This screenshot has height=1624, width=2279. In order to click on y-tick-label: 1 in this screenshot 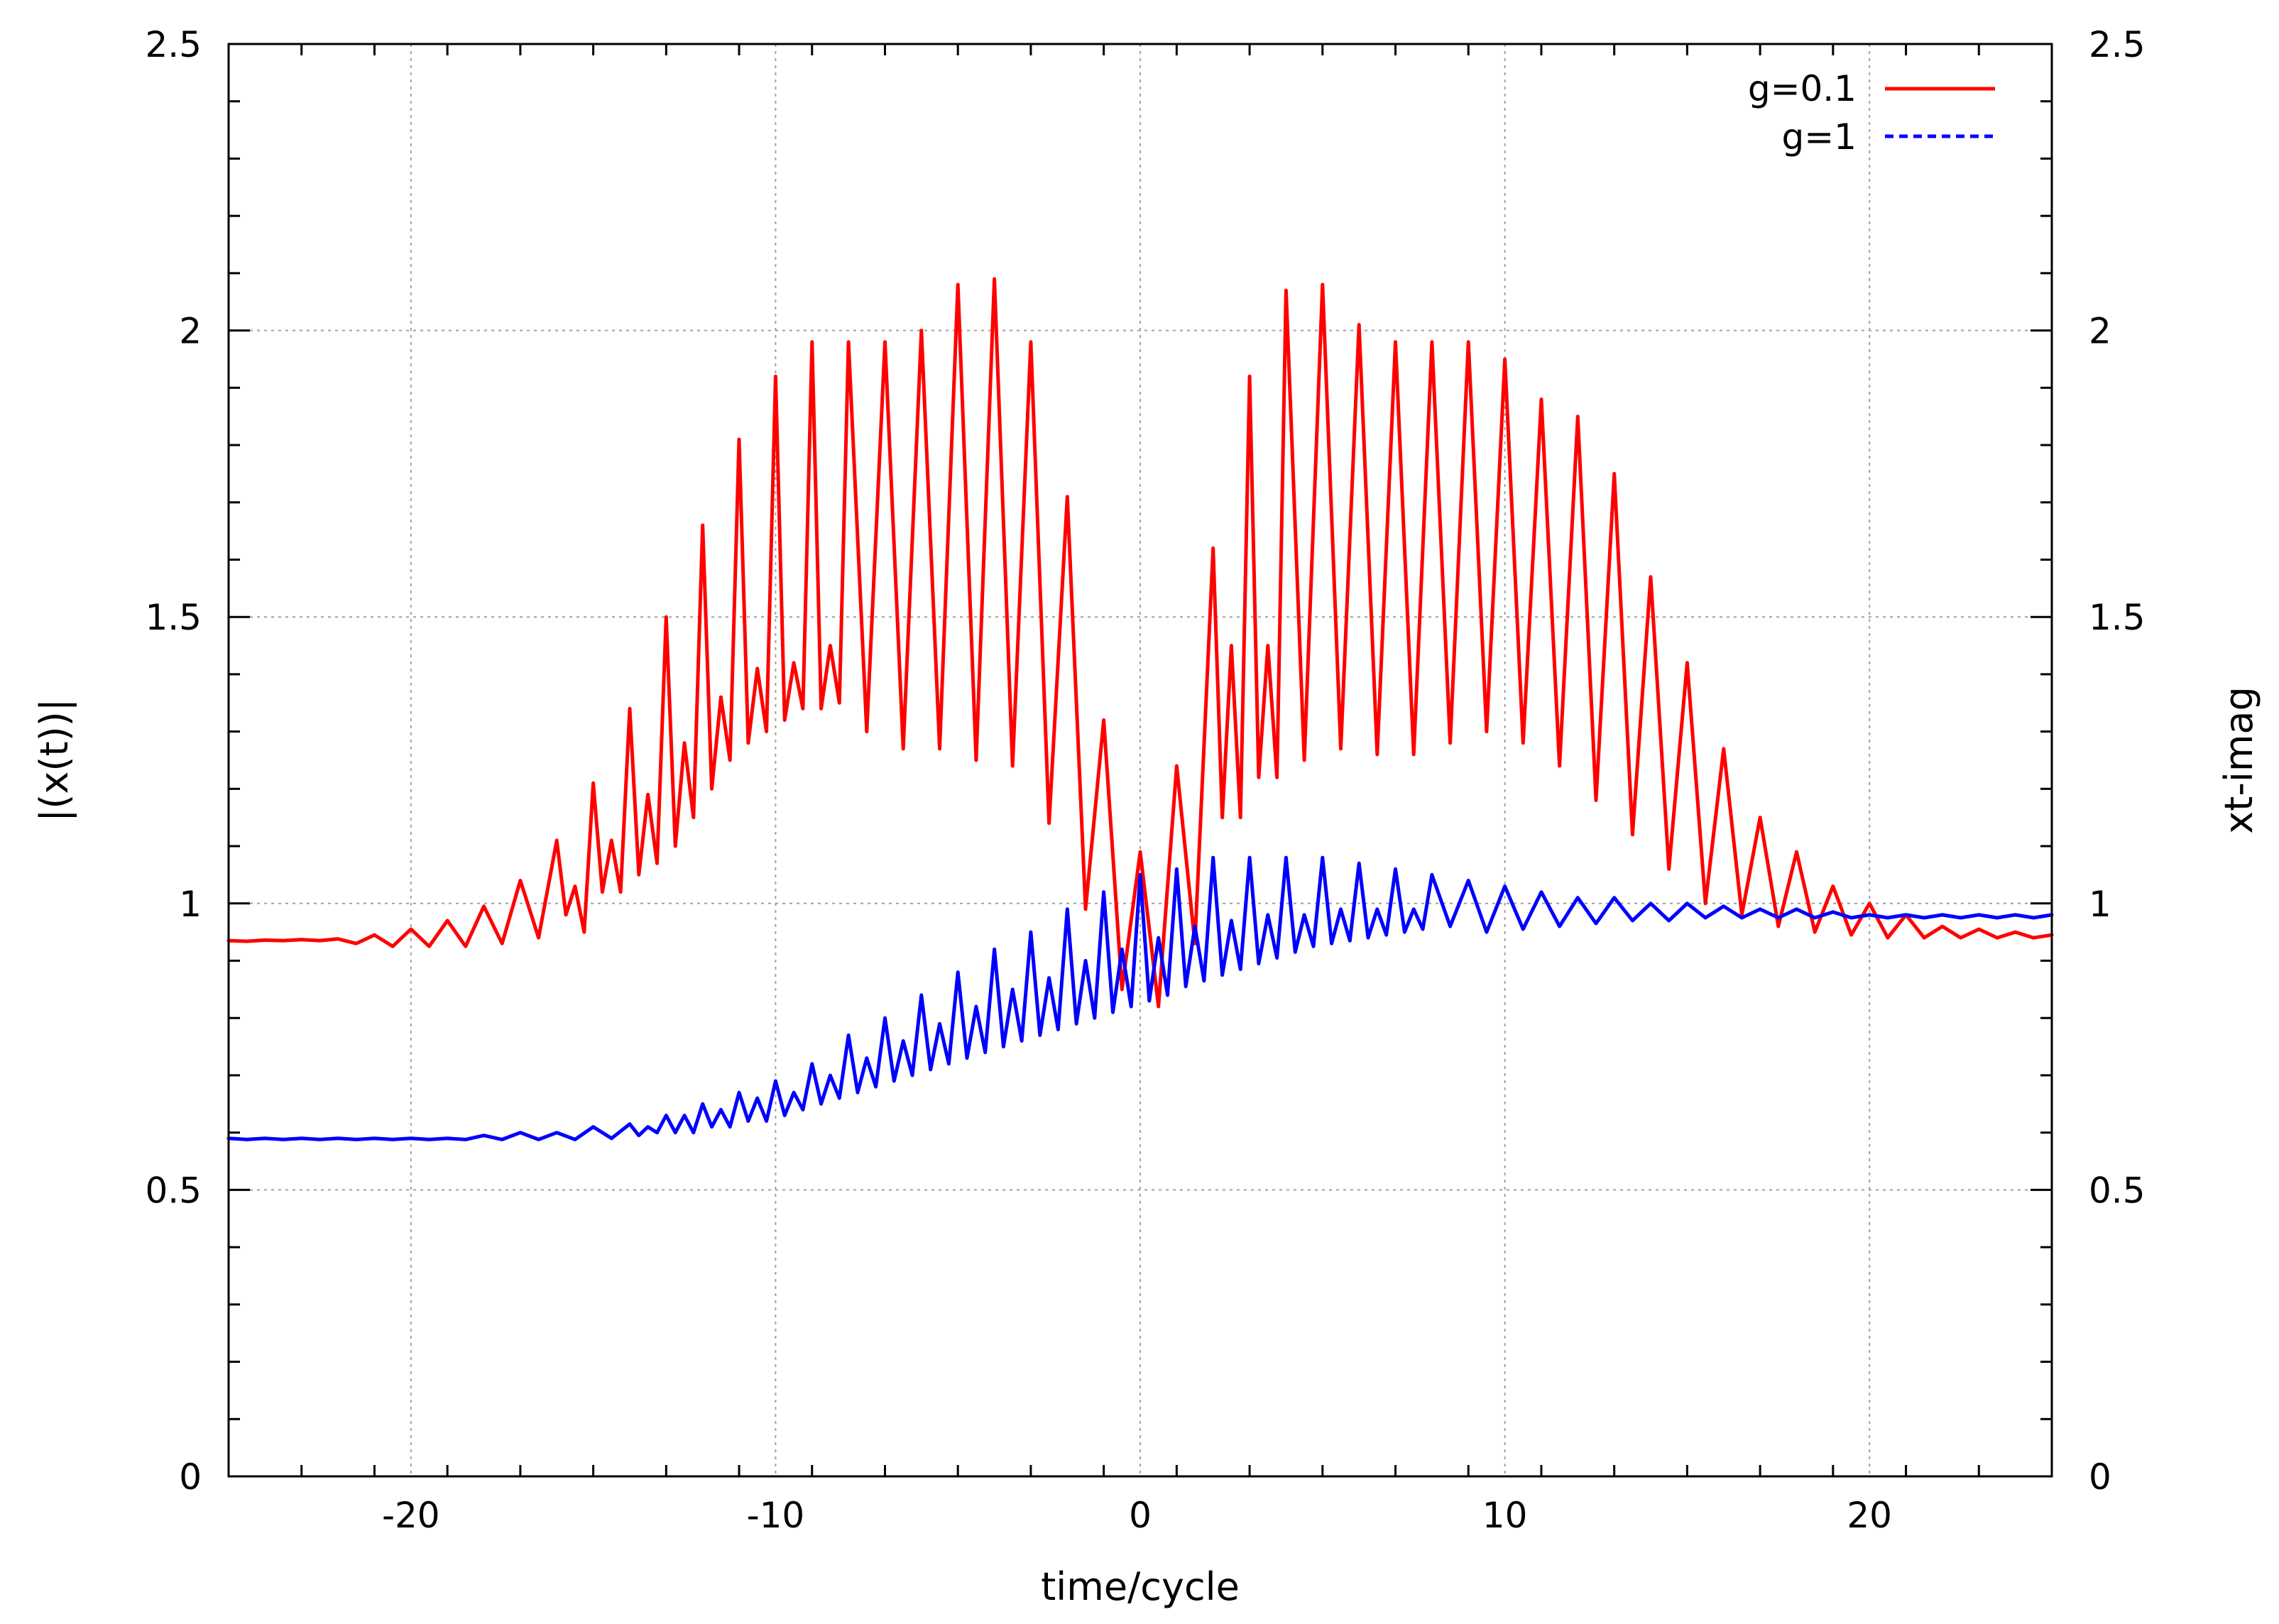, I will do `click(190, 904)`.